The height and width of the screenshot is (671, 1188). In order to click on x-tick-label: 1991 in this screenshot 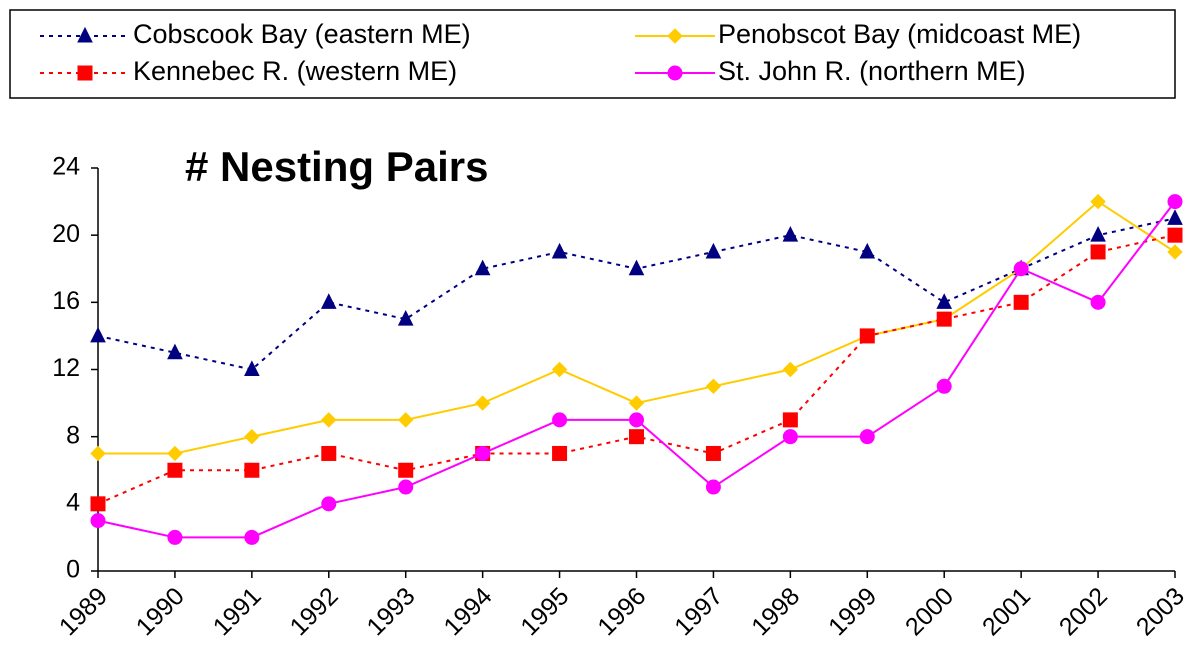, I will do `click(237, 611)`.